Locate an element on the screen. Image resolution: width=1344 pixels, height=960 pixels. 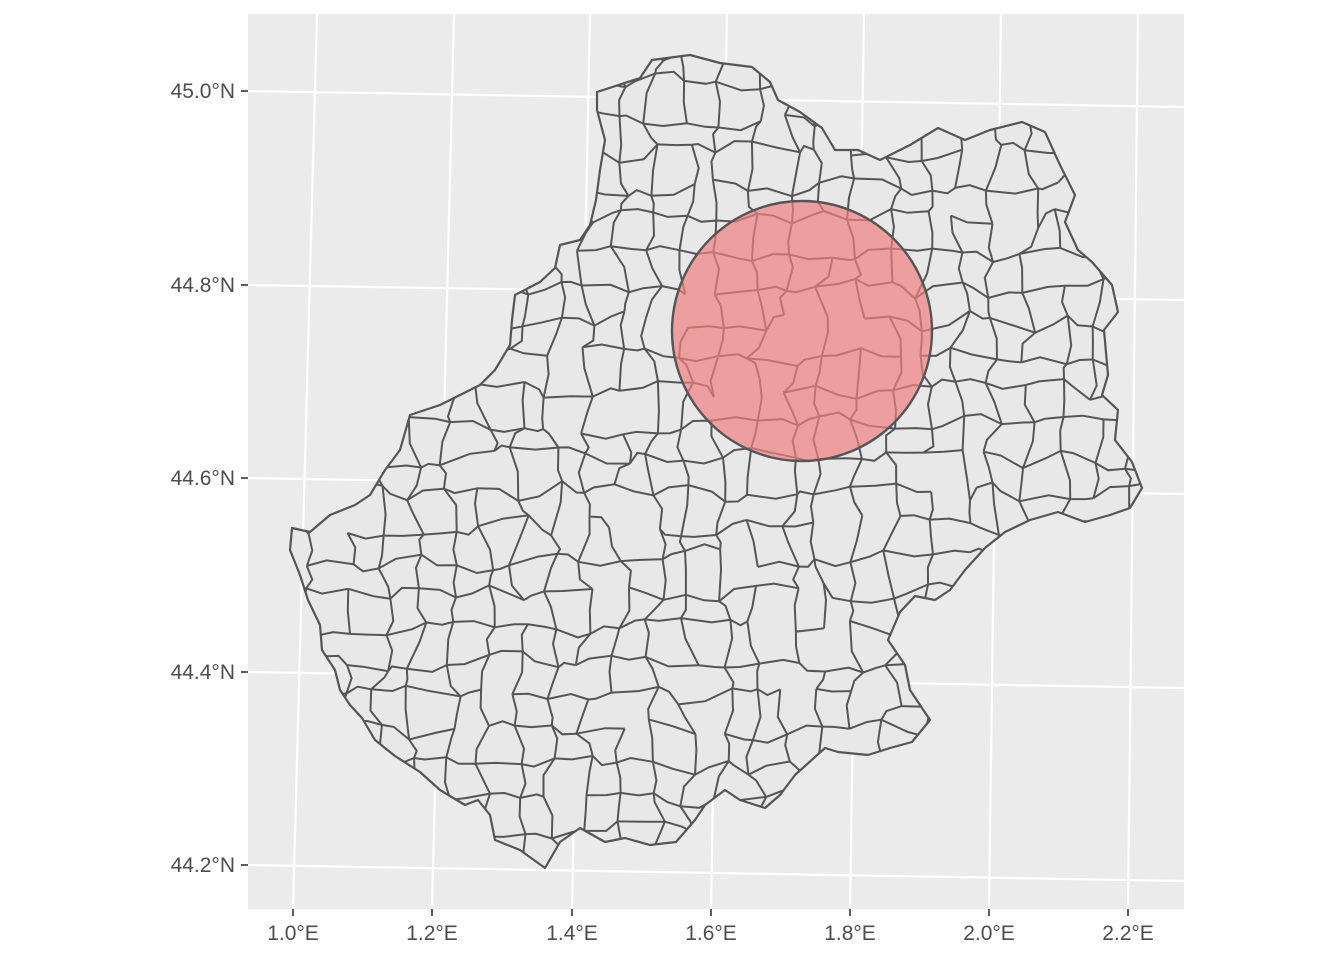
x-tick-label: 1.2°E is located at coordinates (432, 933).